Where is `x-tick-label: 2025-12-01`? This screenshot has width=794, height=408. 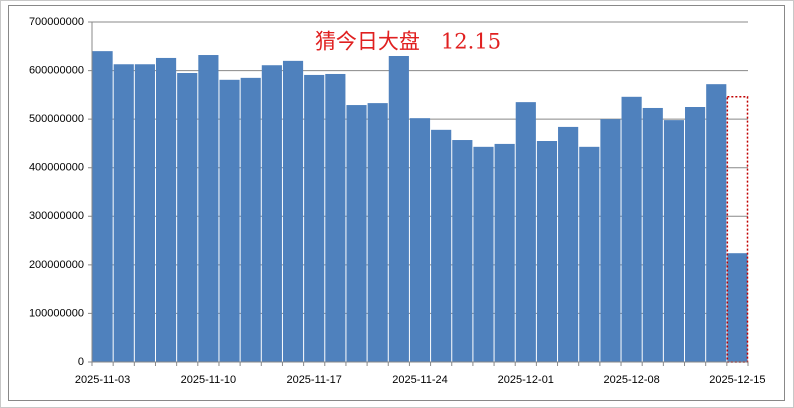
x-tick-label: 2025-12-01 is located at coordinates (526, 380).